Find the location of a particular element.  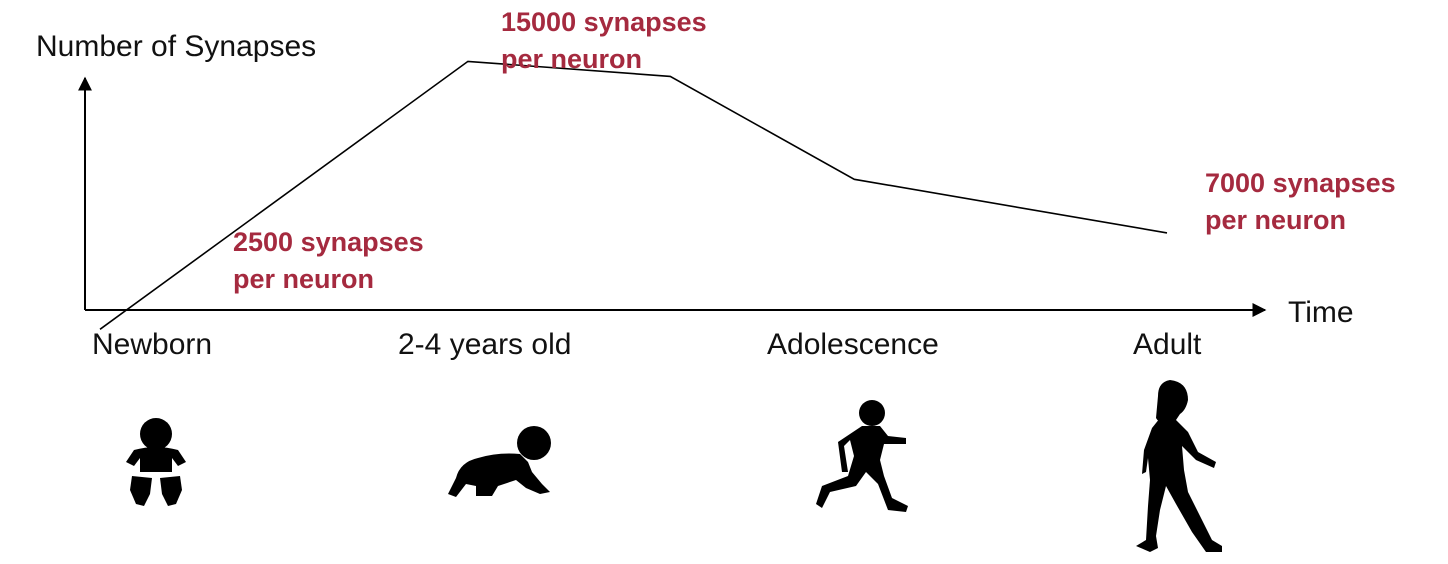

tick-label-2-4-years: 2-4 years old is located at coordinates (484, 344).